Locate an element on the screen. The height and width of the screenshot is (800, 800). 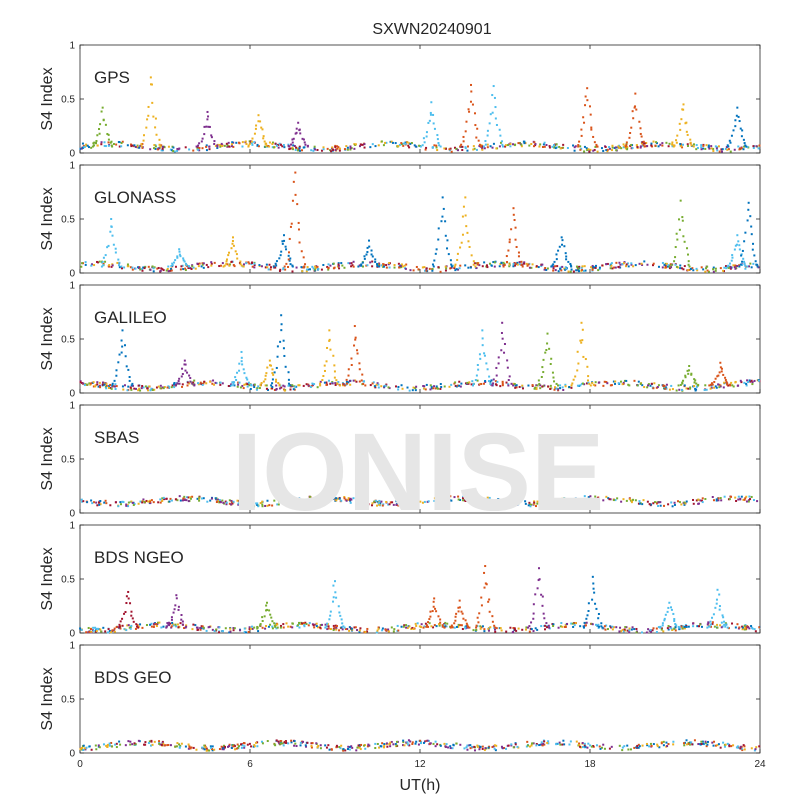
y-tick-label: 1 is located at coordinates (72, 46).